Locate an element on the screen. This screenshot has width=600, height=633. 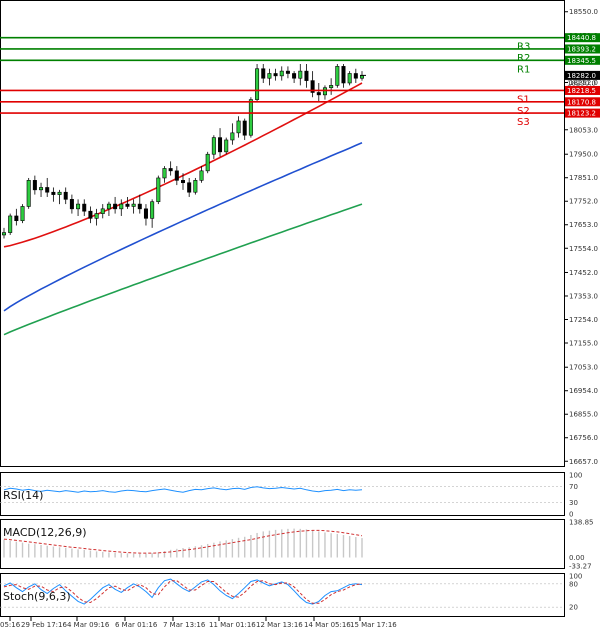
time-tick-label: 29 Feb 17:16 is located at coordinates (44, 625).